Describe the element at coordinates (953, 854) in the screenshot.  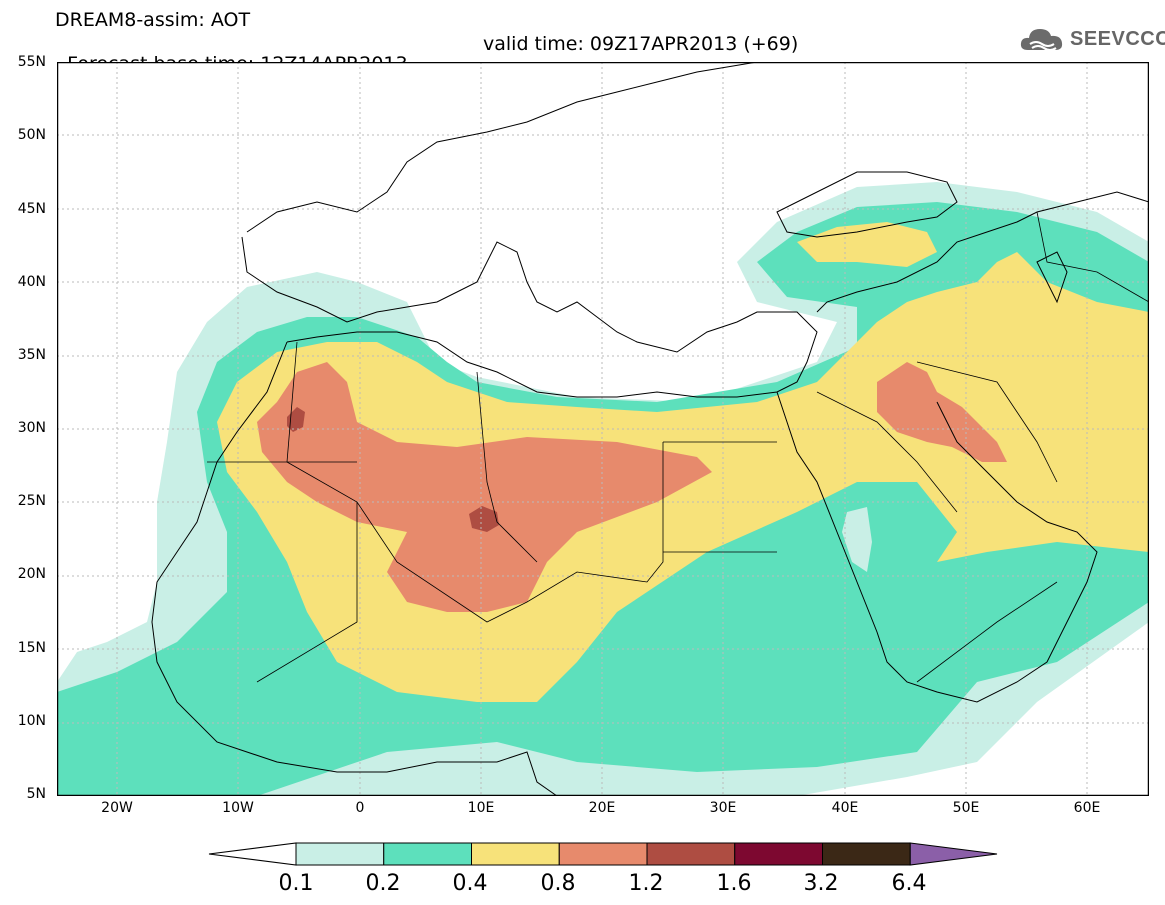
I see `colorbar-extend-high` at that location.